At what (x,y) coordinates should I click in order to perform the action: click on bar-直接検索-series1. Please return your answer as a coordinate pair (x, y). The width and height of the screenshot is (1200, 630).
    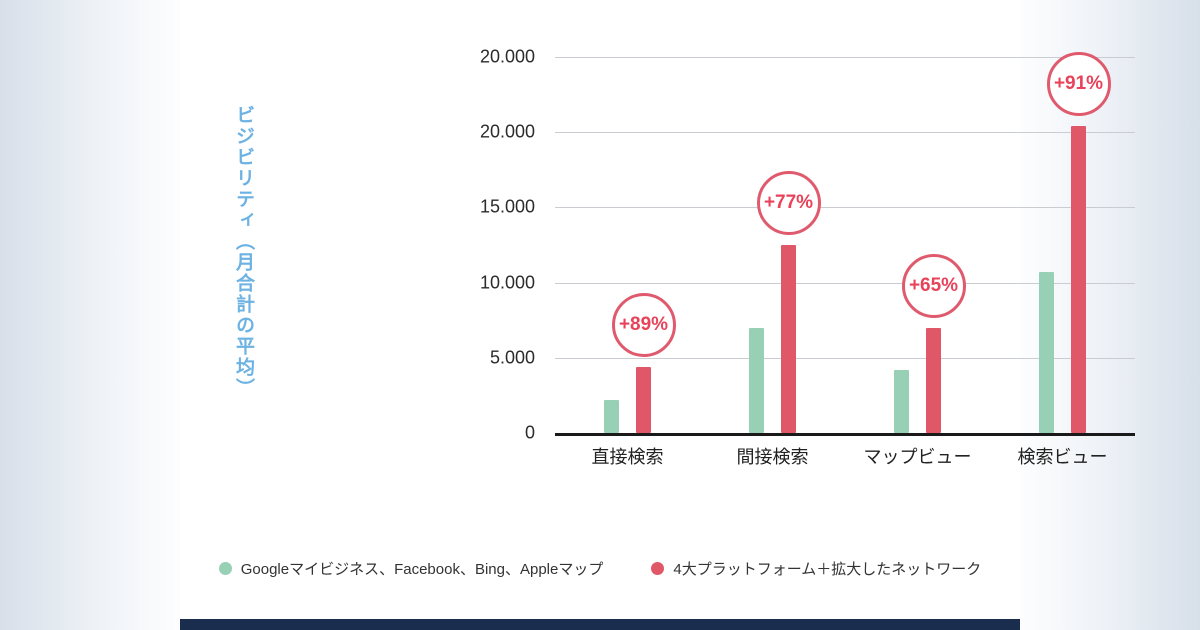
    Looking at the image, I should click on (611, 416).